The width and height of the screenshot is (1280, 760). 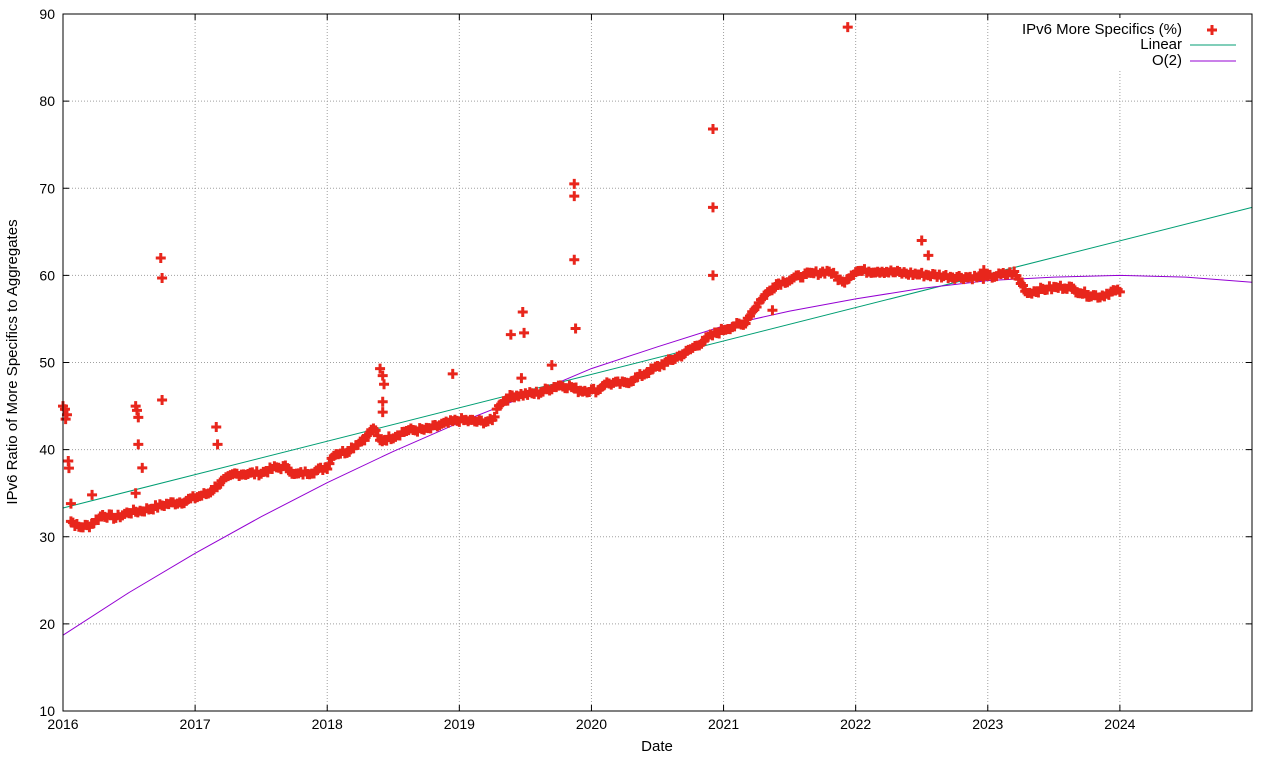 I want to click on x-tick-label: 2016, so click(x=62, y=724).